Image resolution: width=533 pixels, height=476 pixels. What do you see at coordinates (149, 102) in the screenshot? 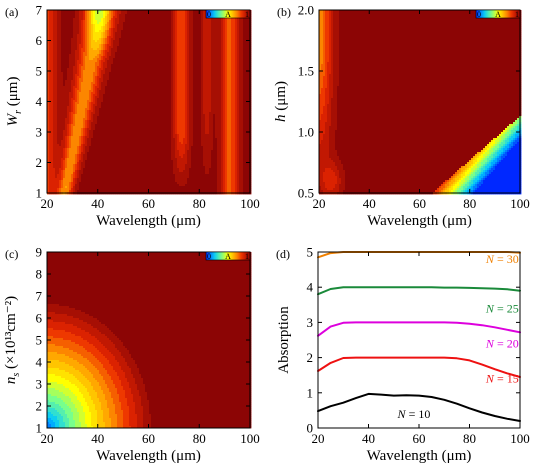
I see `heatmap-cells` at bounding box center [149, 102].